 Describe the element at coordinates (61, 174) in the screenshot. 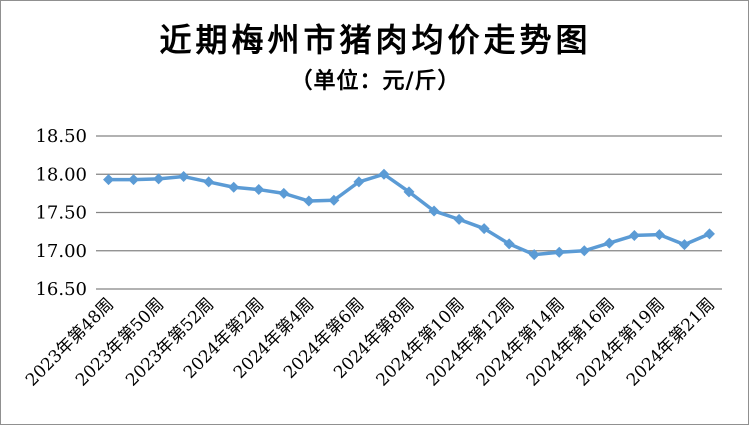

I see `y-axis-tick-label: 18.00` at that location.